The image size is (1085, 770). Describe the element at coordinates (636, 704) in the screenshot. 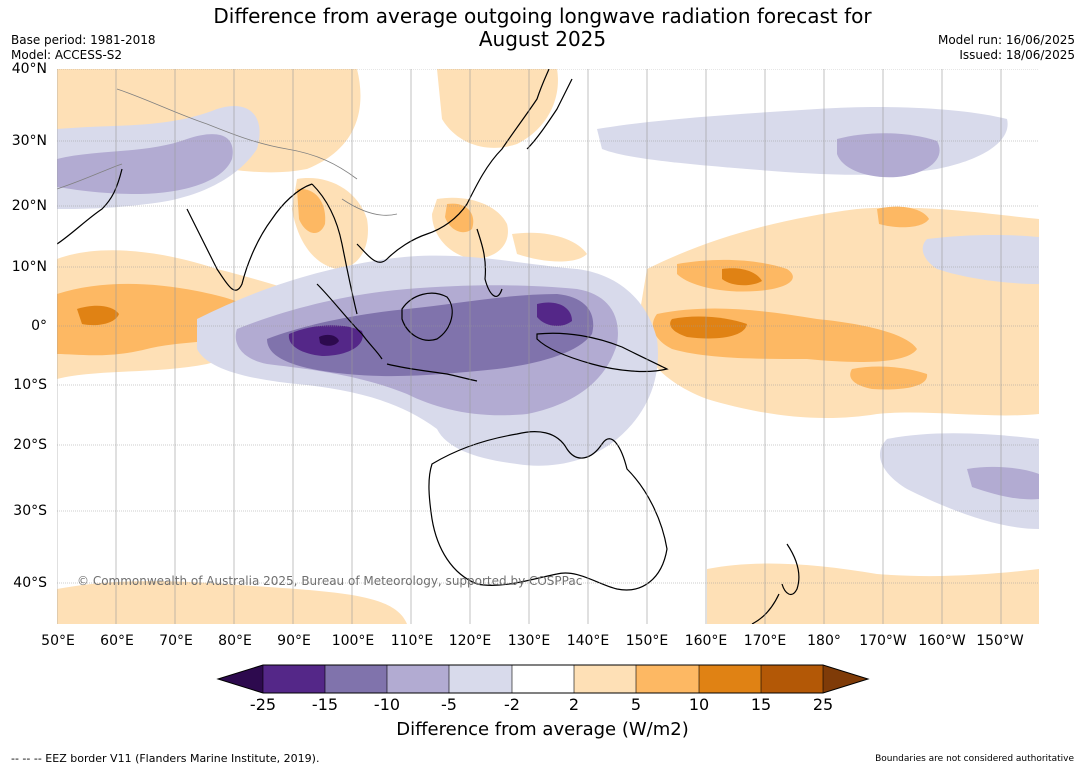

I see `colorbar-tick: 5` at that location.